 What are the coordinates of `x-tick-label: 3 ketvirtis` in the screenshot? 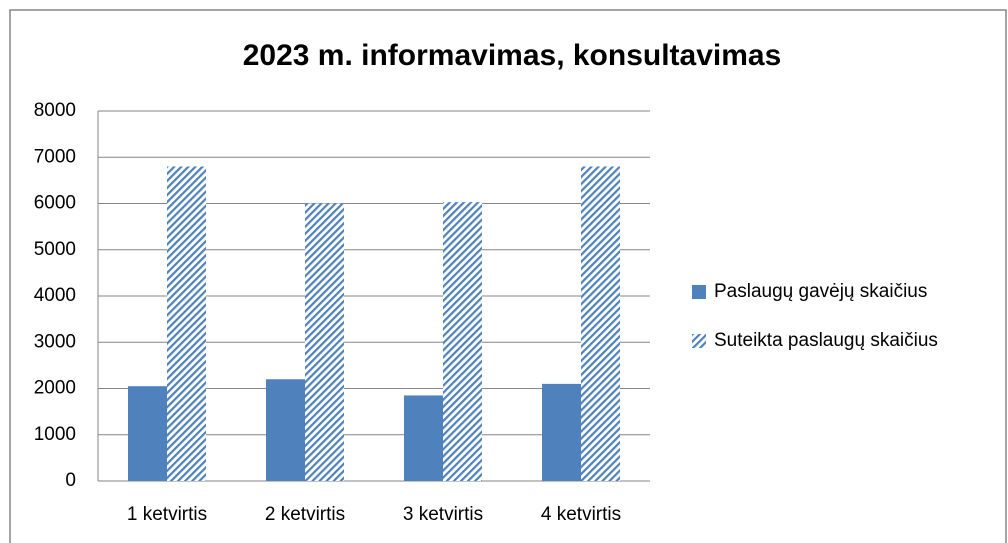 It's located at (443, 514).